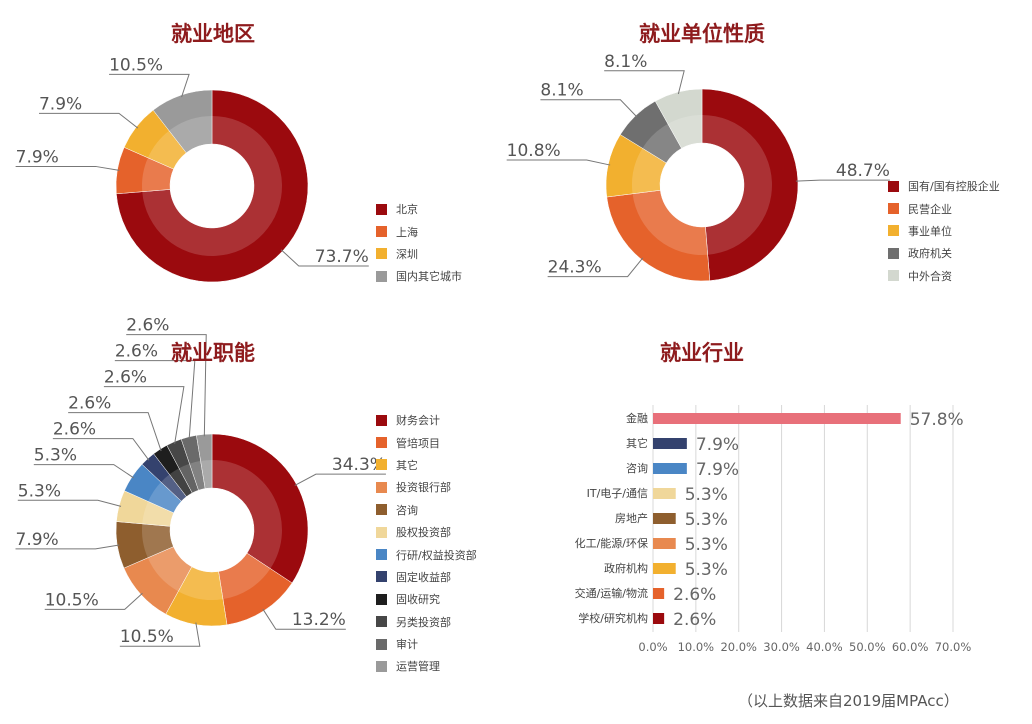  What do you see at coordinates (419, 231) in the screenshot?
I see `legend-item: 上海` at bounding box center [419, 231].